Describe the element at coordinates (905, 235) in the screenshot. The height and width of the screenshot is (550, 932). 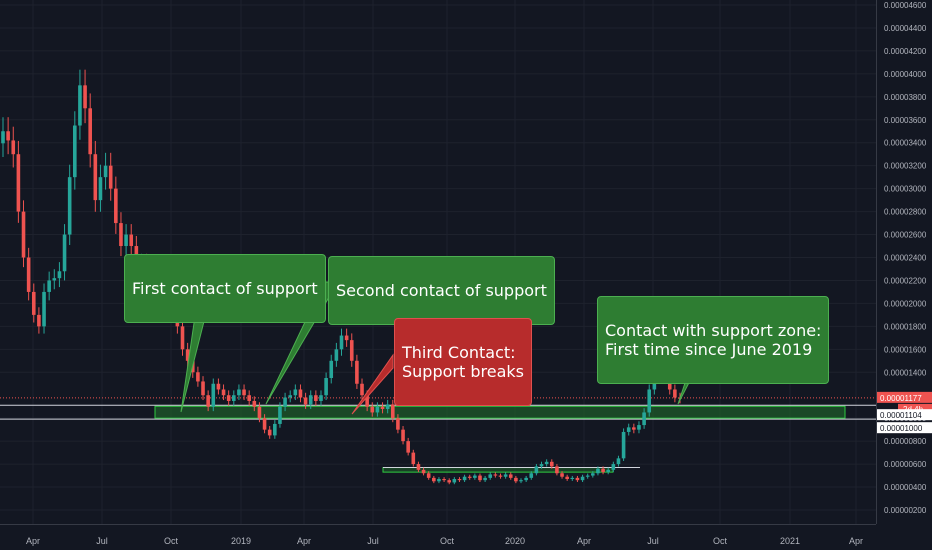
I see `y-tick-label: 0.00002600` at that location.